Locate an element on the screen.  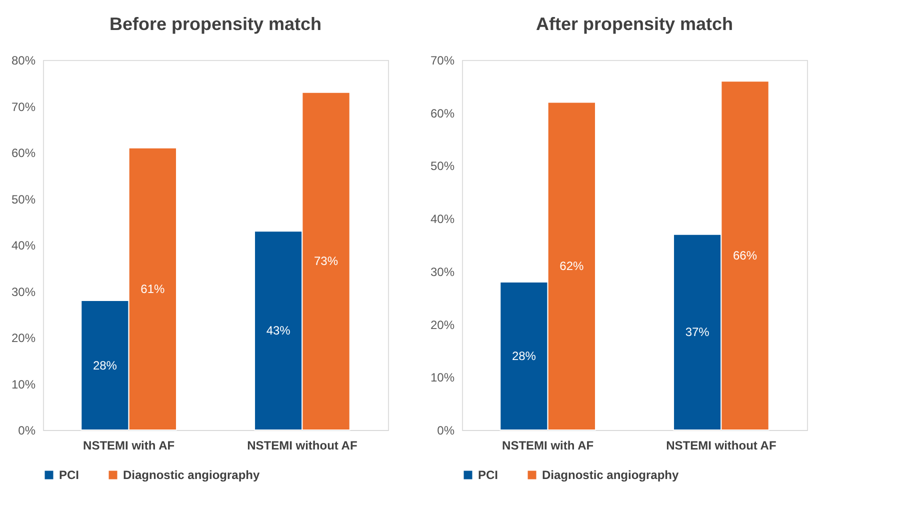
data-label: 43% is located at coordinates (278, 331).